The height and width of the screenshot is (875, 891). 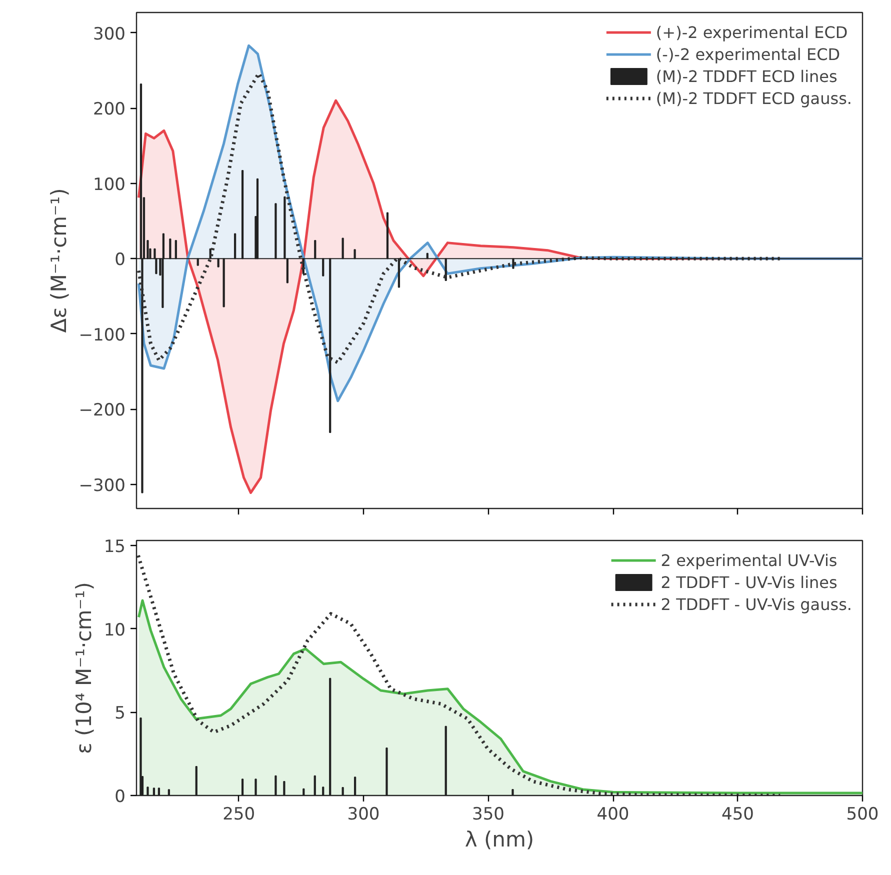 What do you see at coordinates (115, 547) in the screenshot?
I see `y-tick-label: 15` at bounding box center [115, 547].